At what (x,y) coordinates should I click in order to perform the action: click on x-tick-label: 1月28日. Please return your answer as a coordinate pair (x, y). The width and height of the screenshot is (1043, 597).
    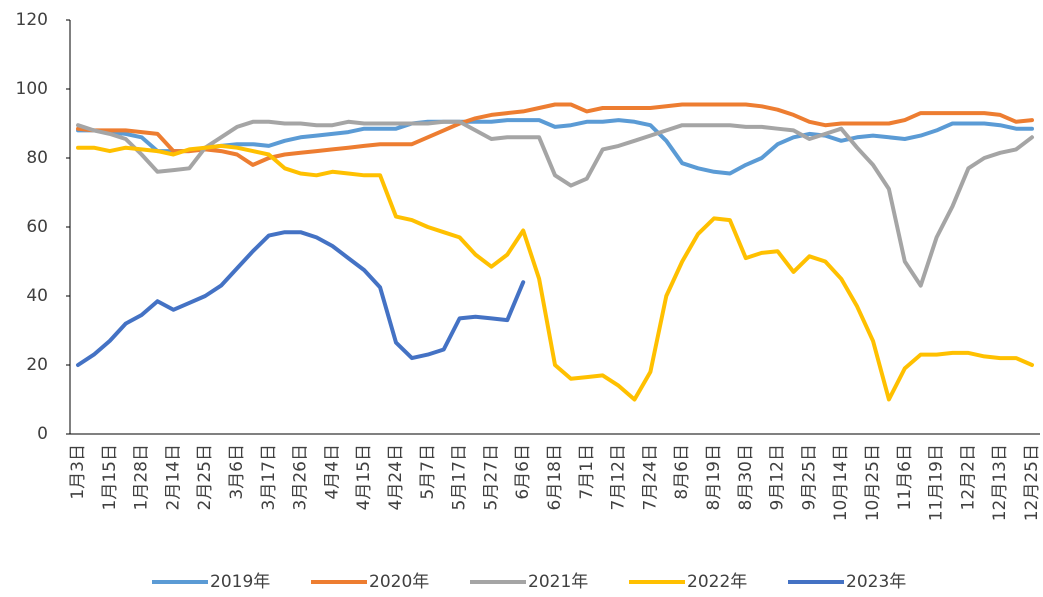
    Looking at the image, I should click on (142, 477).